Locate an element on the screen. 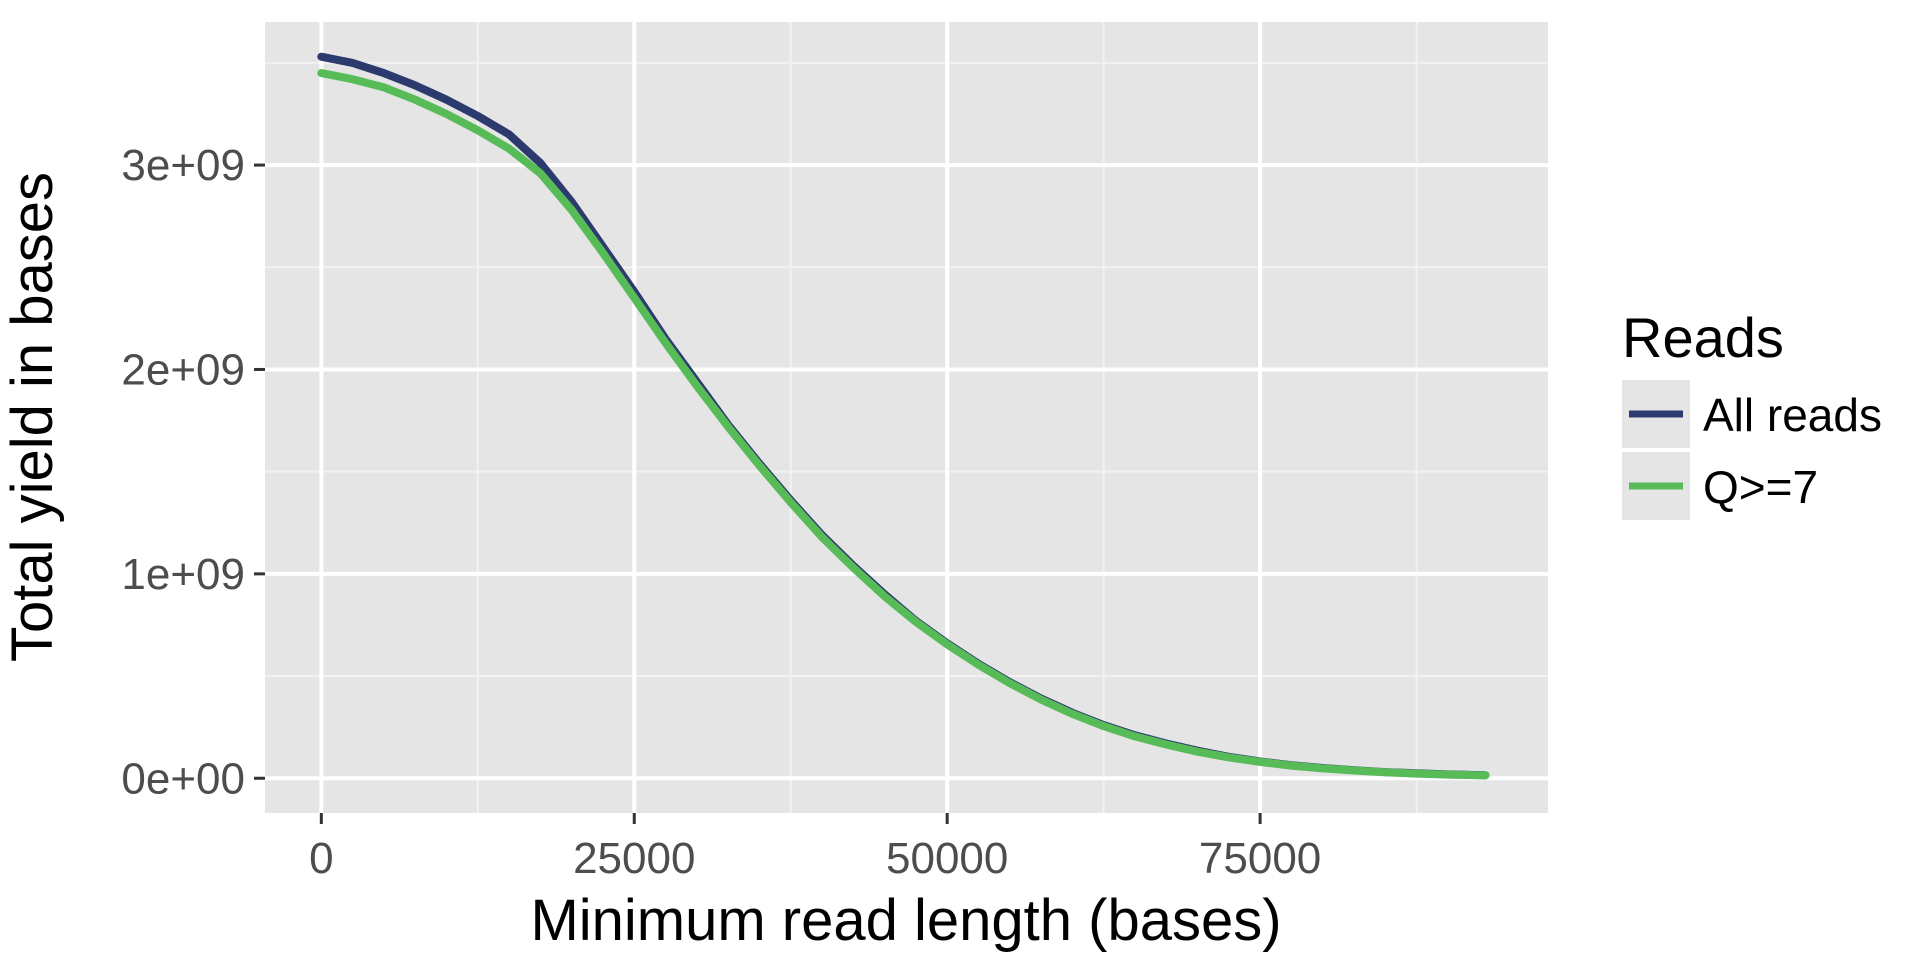  x-tick-label: 0 is located at coordinates (321, 858).